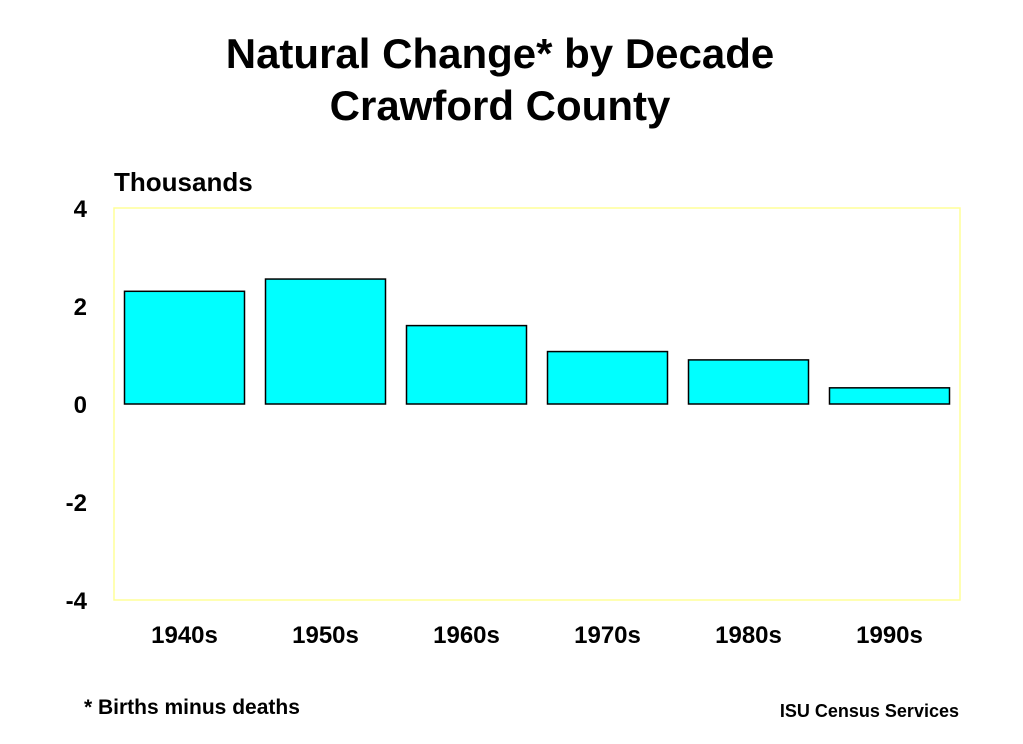  I want to click on chart-title: Natural Change* by Decade, so click(500, 53).